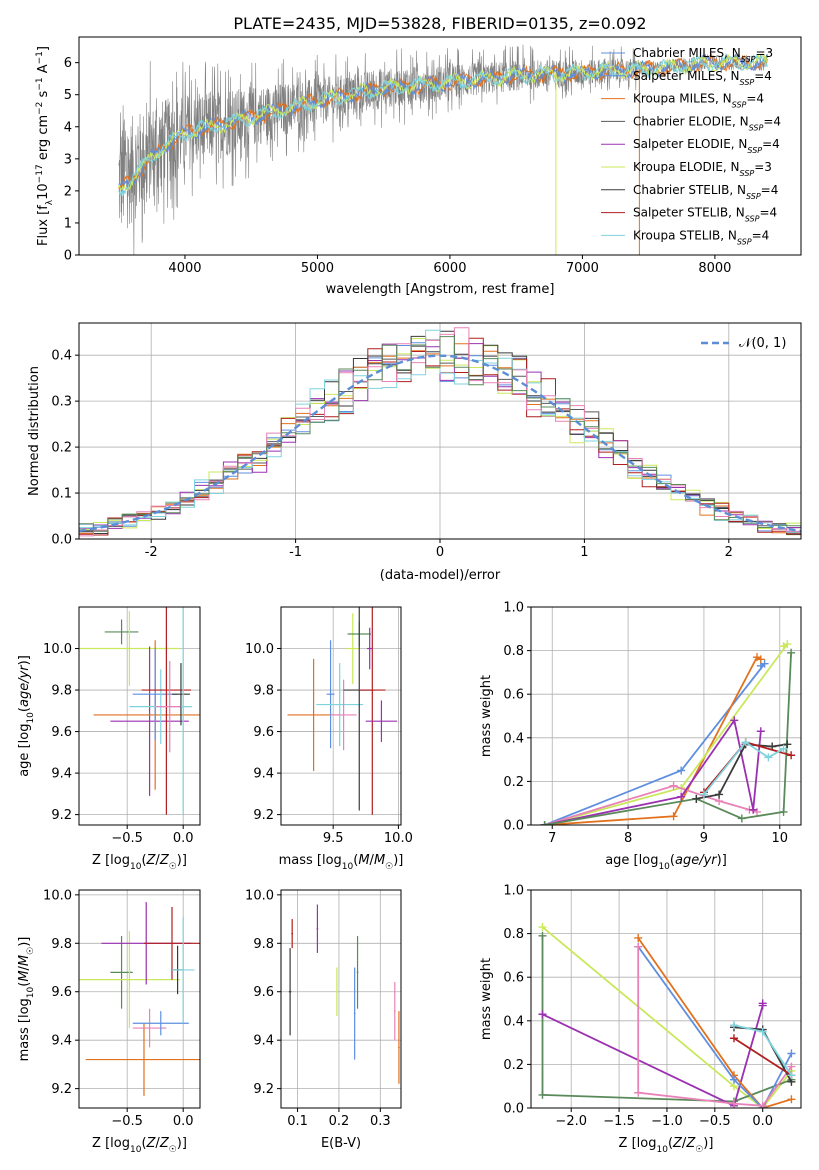 The height and width of the screenshot is (1170, 819). Describe the element at coordinates (151, 552) in the screenshot. I see `x-tick-label: -2` at that location.